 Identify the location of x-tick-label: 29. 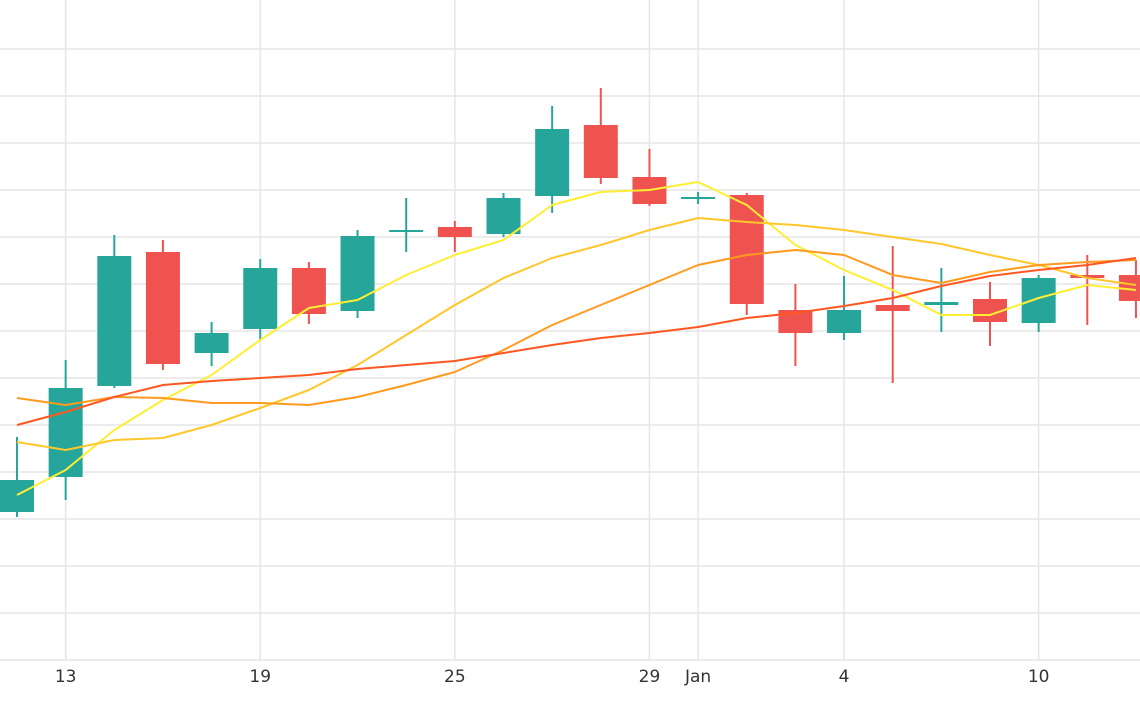
(650, 677).